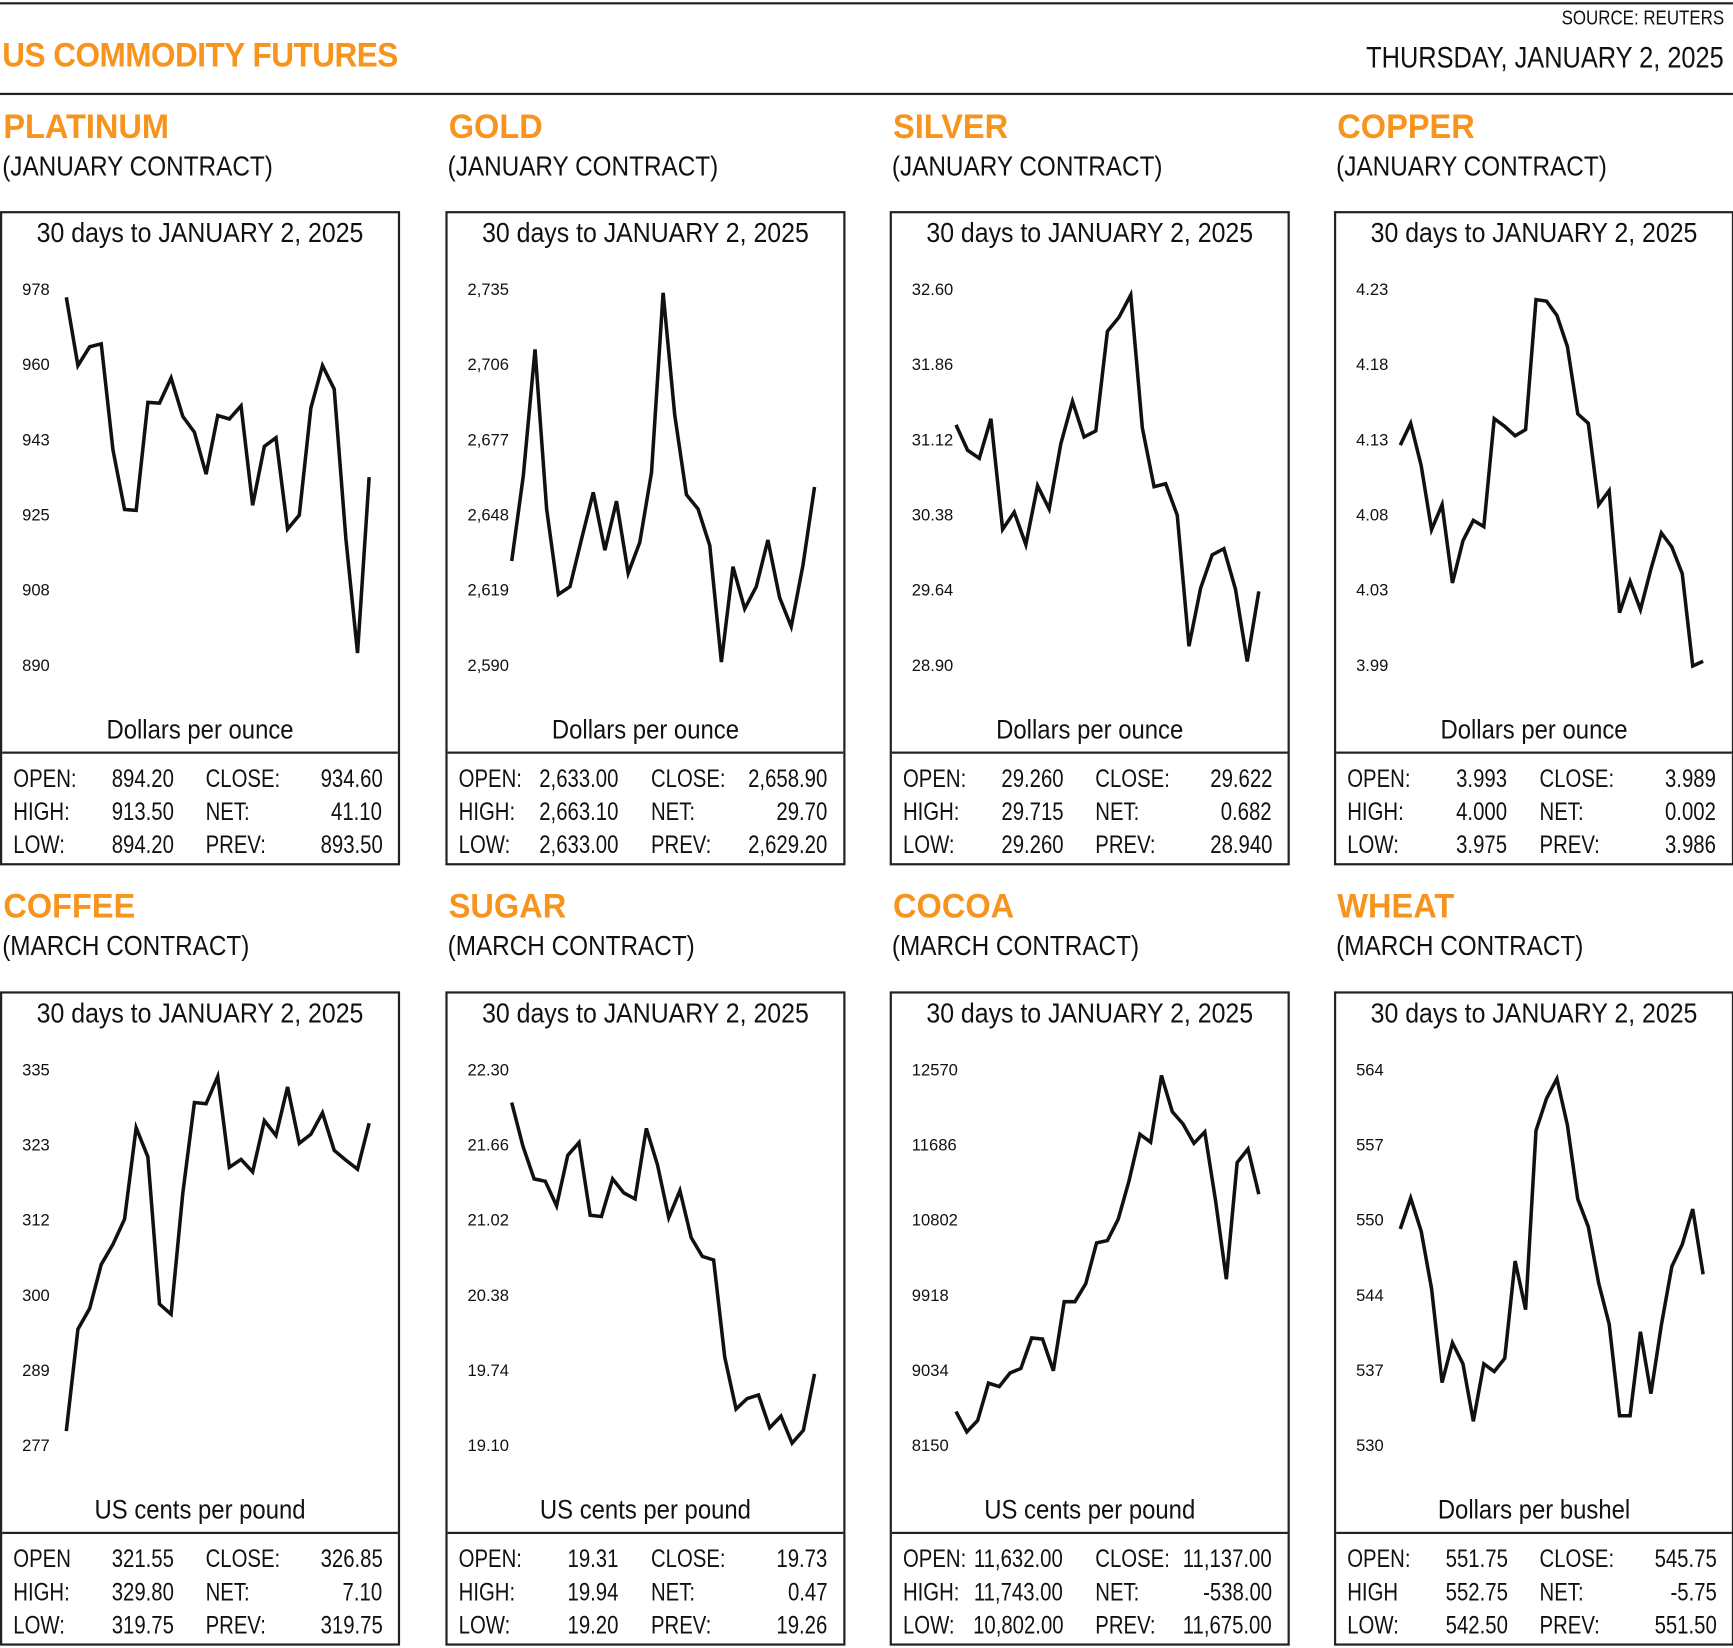 Image resolution: width=1733 pixels, height=1648 pixels. Describe the element at coordinates (1018, 1625) in the screenshot. I see `stat-value: 10,802.00` at that location.